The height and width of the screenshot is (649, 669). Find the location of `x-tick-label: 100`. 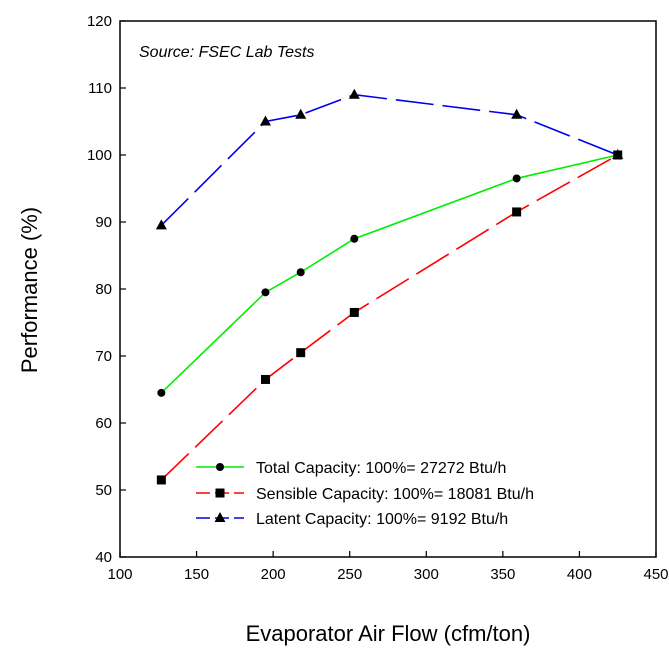

x-tick-label: 100 is located at coordinates (119, 574).